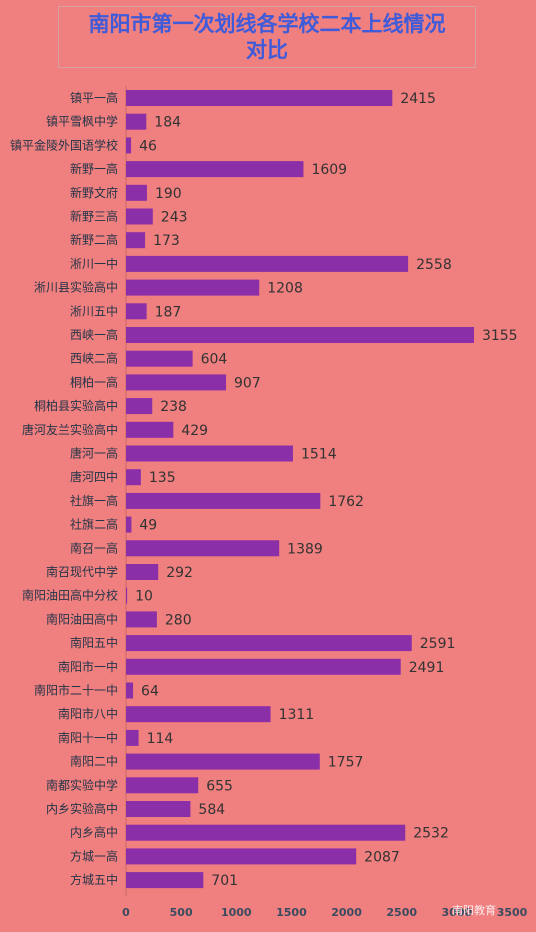  I want to click on category-label: 南召现代中学, so click(82, 571).